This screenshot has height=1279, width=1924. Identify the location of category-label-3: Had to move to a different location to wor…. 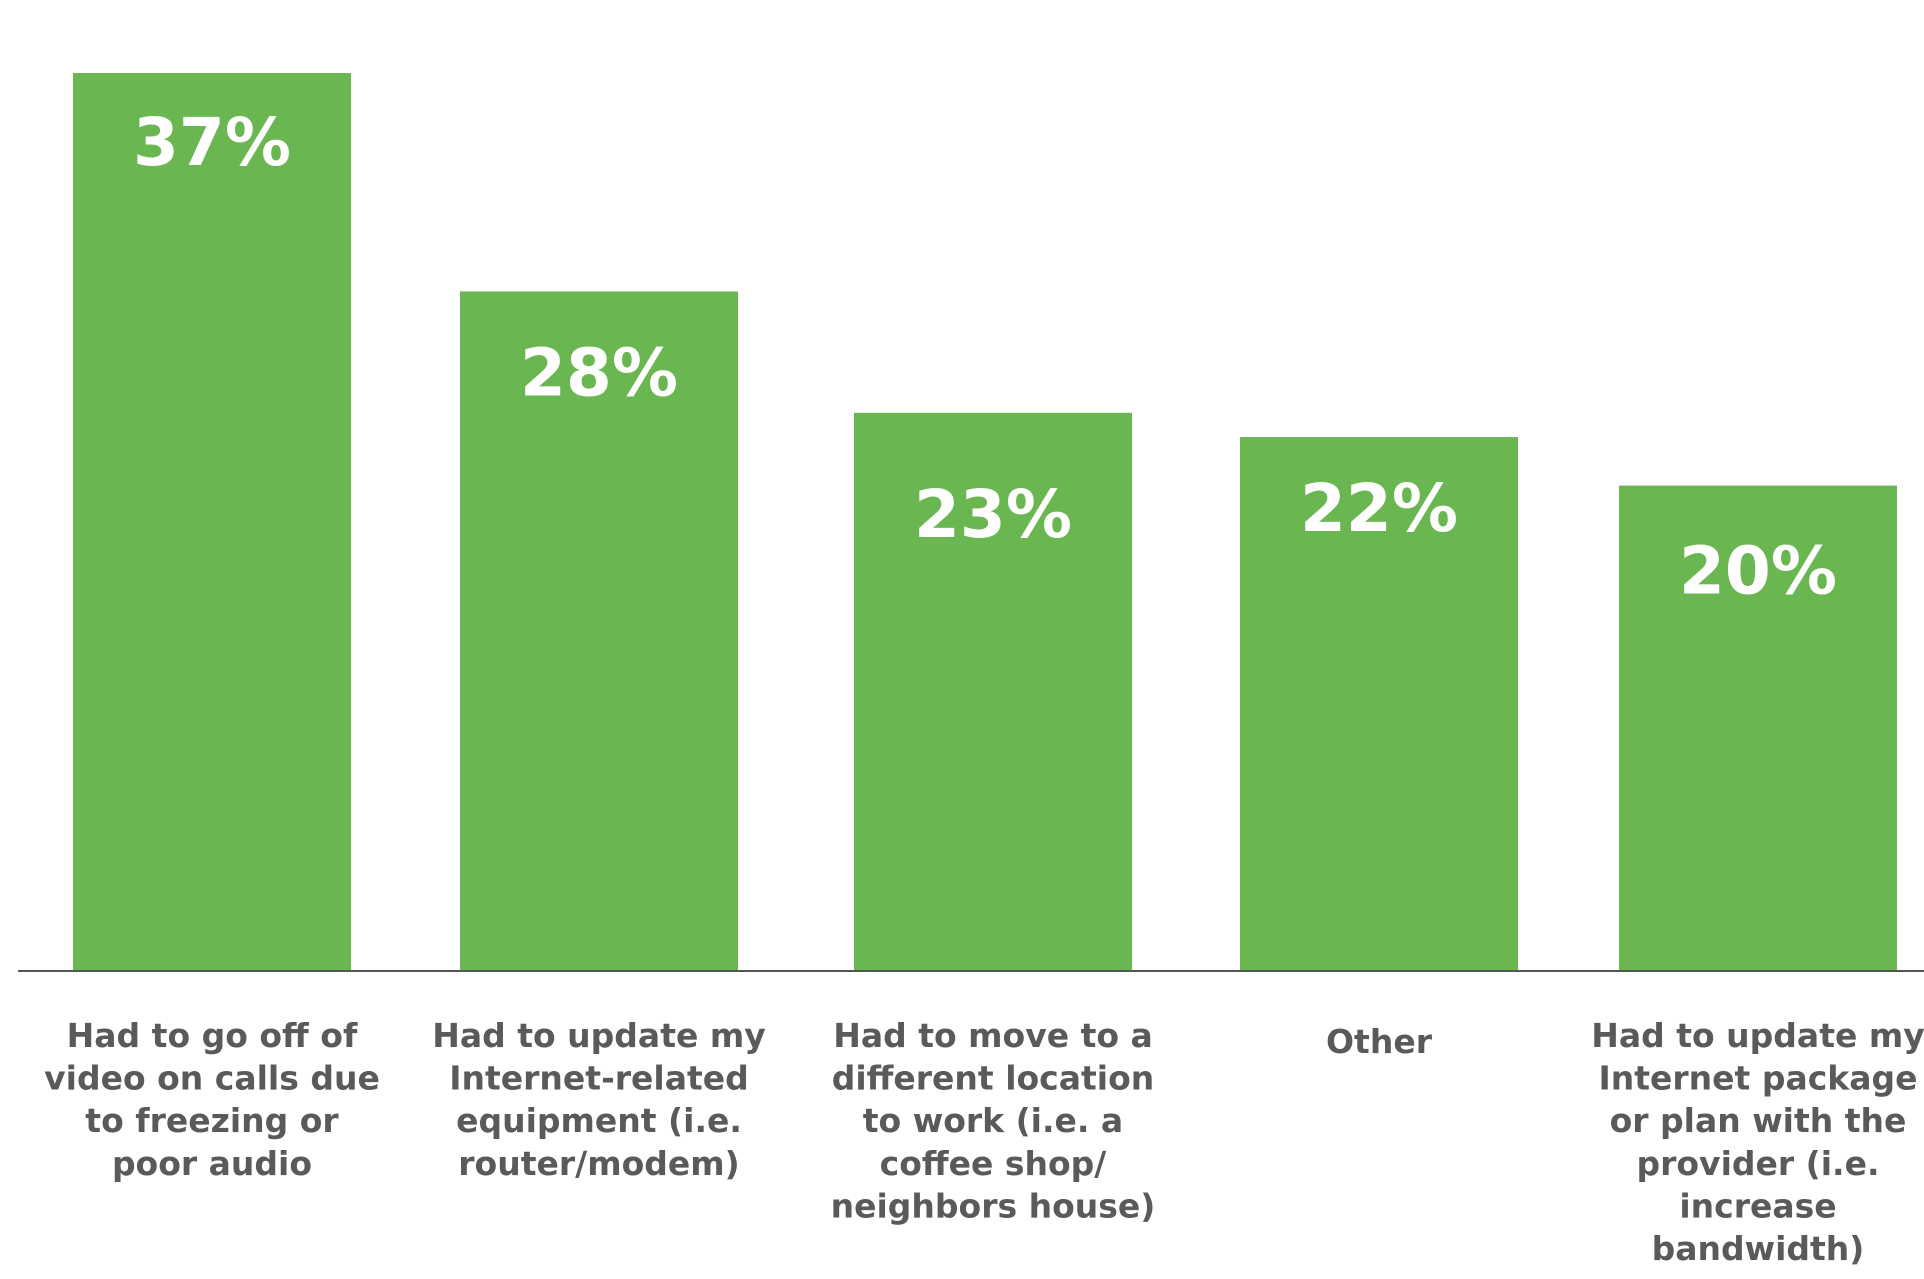
(993, 1120).